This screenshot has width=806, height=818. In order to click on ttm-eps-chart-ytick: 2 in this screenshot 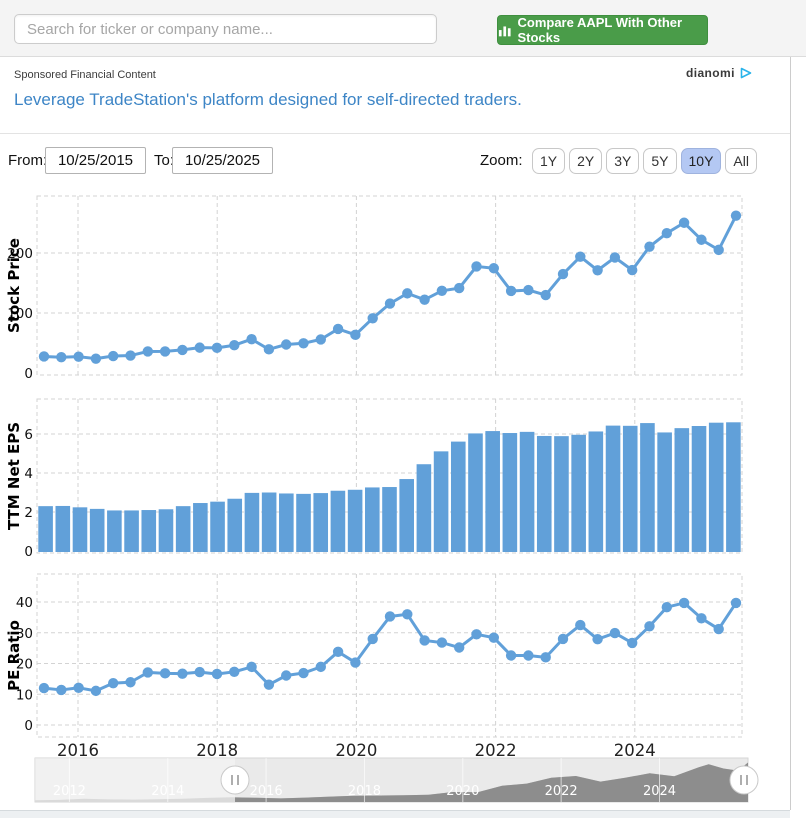, I will do `click(28, 513)`.